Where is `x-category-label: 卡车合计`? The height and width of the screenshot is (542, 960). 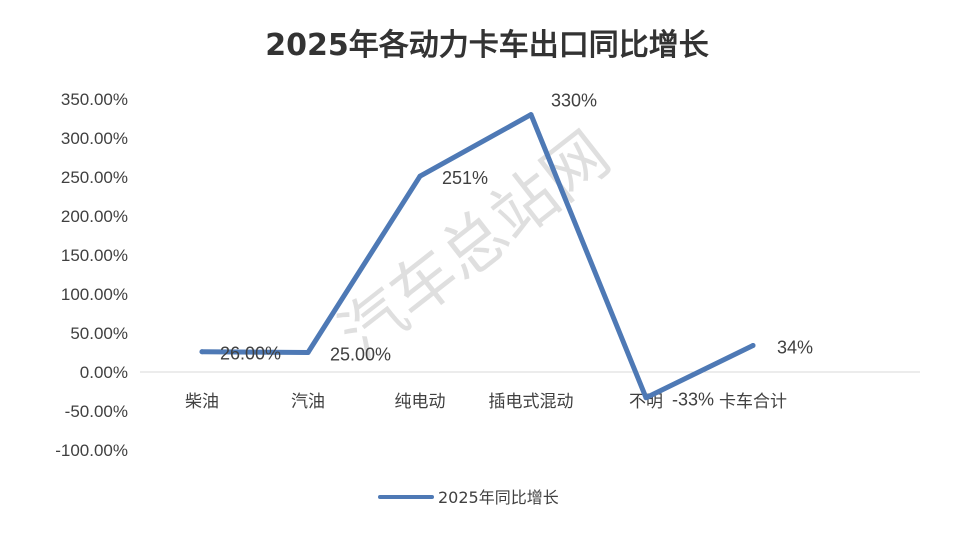 x-category-label: 卡车合计 is located at coordinates (753, 402).